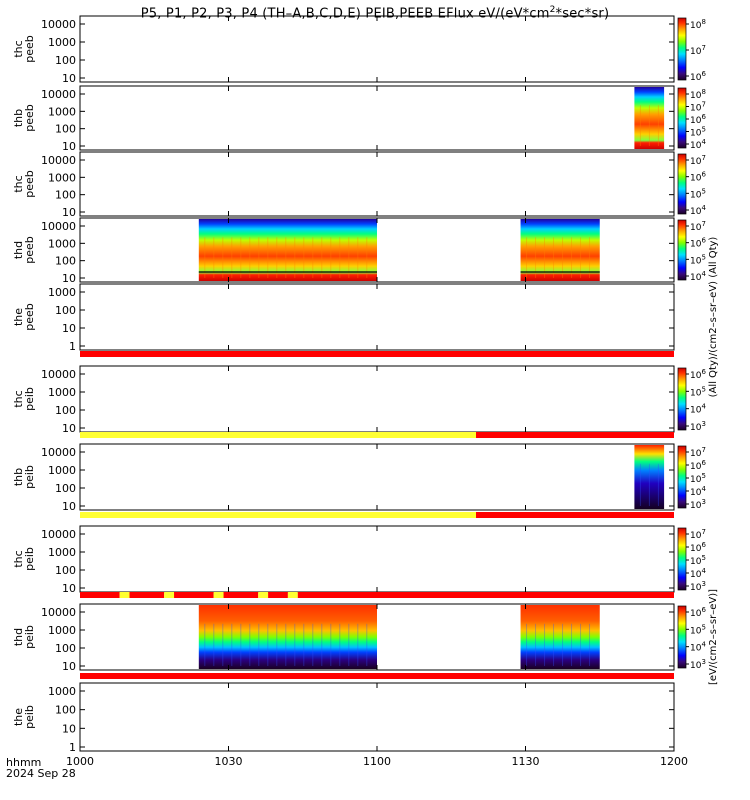 The height and width of the screenshot is (800, 750). Describe the element at coordinates (18, 118) in the screenshot. I see `y-axis-label: thb` at that location.